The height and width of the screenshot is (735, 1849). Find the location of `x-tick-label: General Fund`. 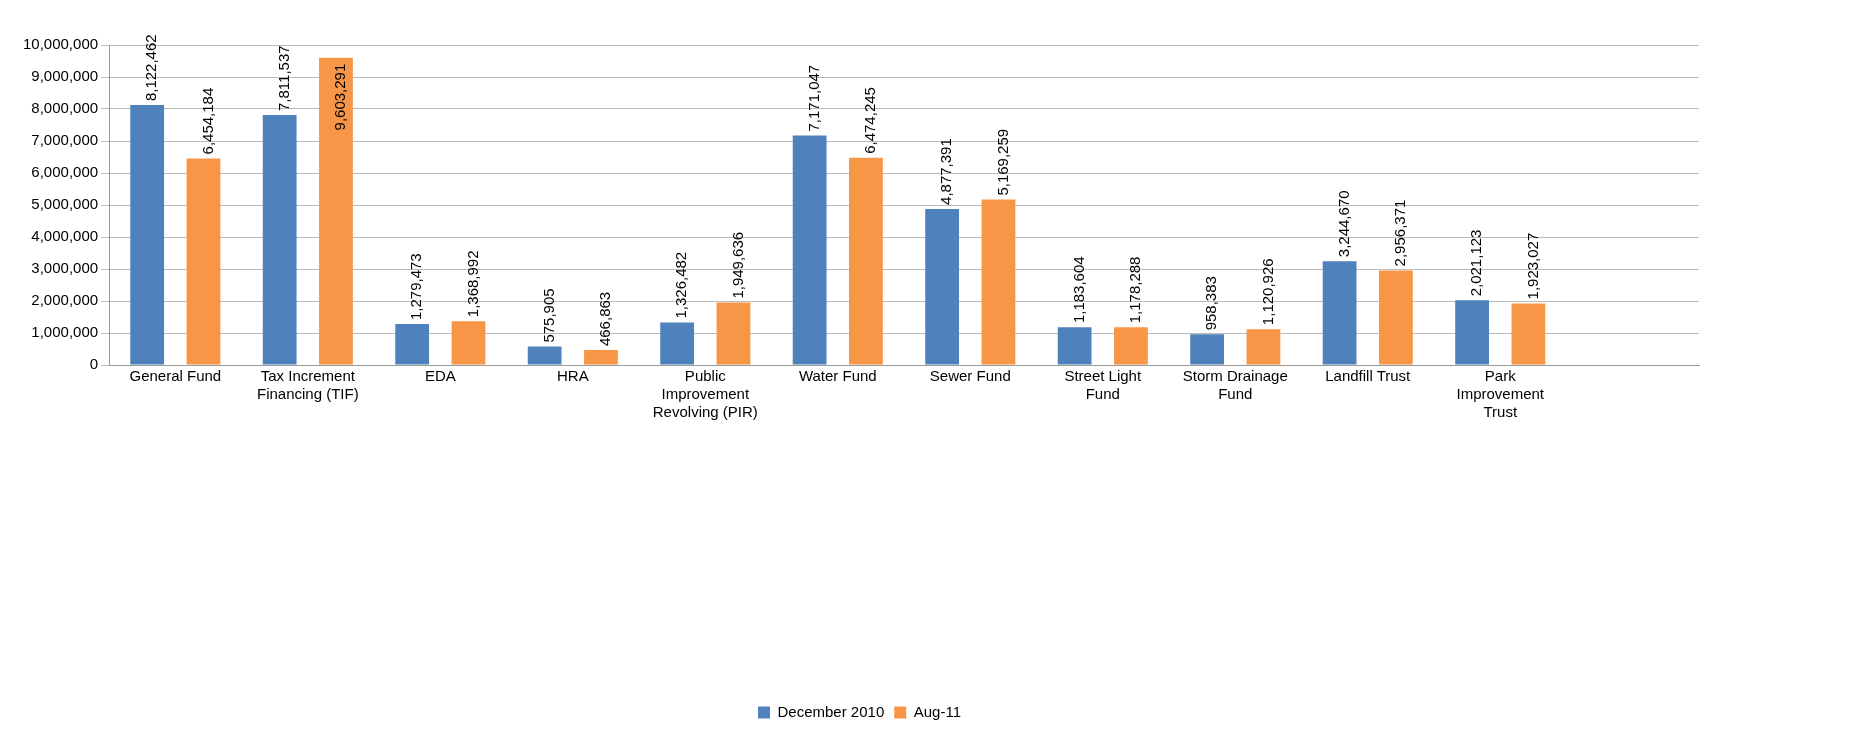

x-tick-label: General Fund is located at coordinates (175, 376).